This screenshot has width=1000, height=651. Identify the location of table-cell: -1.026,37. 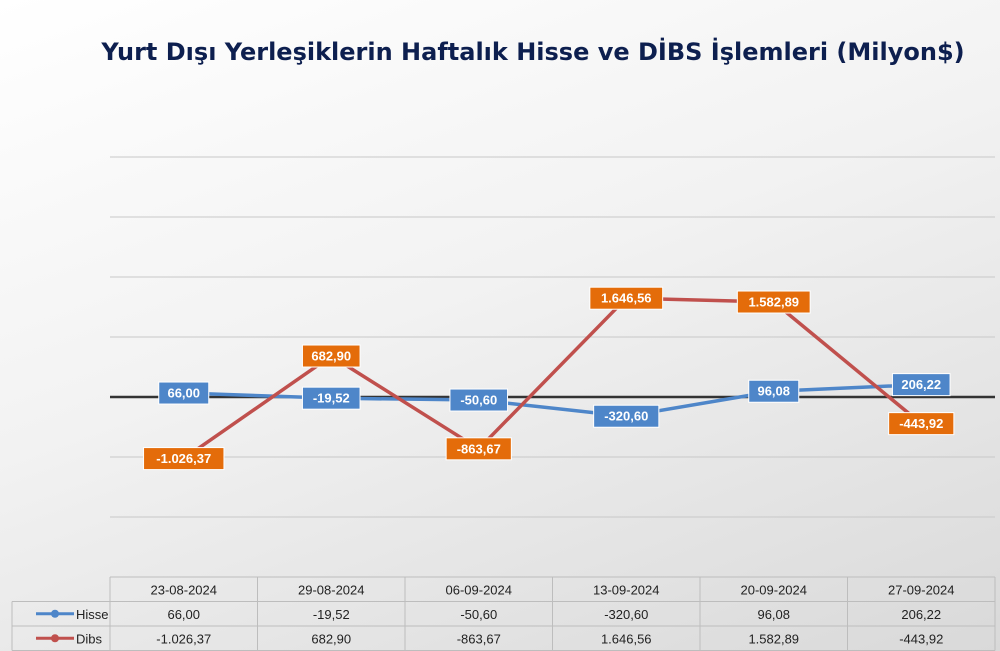
(183, 638).